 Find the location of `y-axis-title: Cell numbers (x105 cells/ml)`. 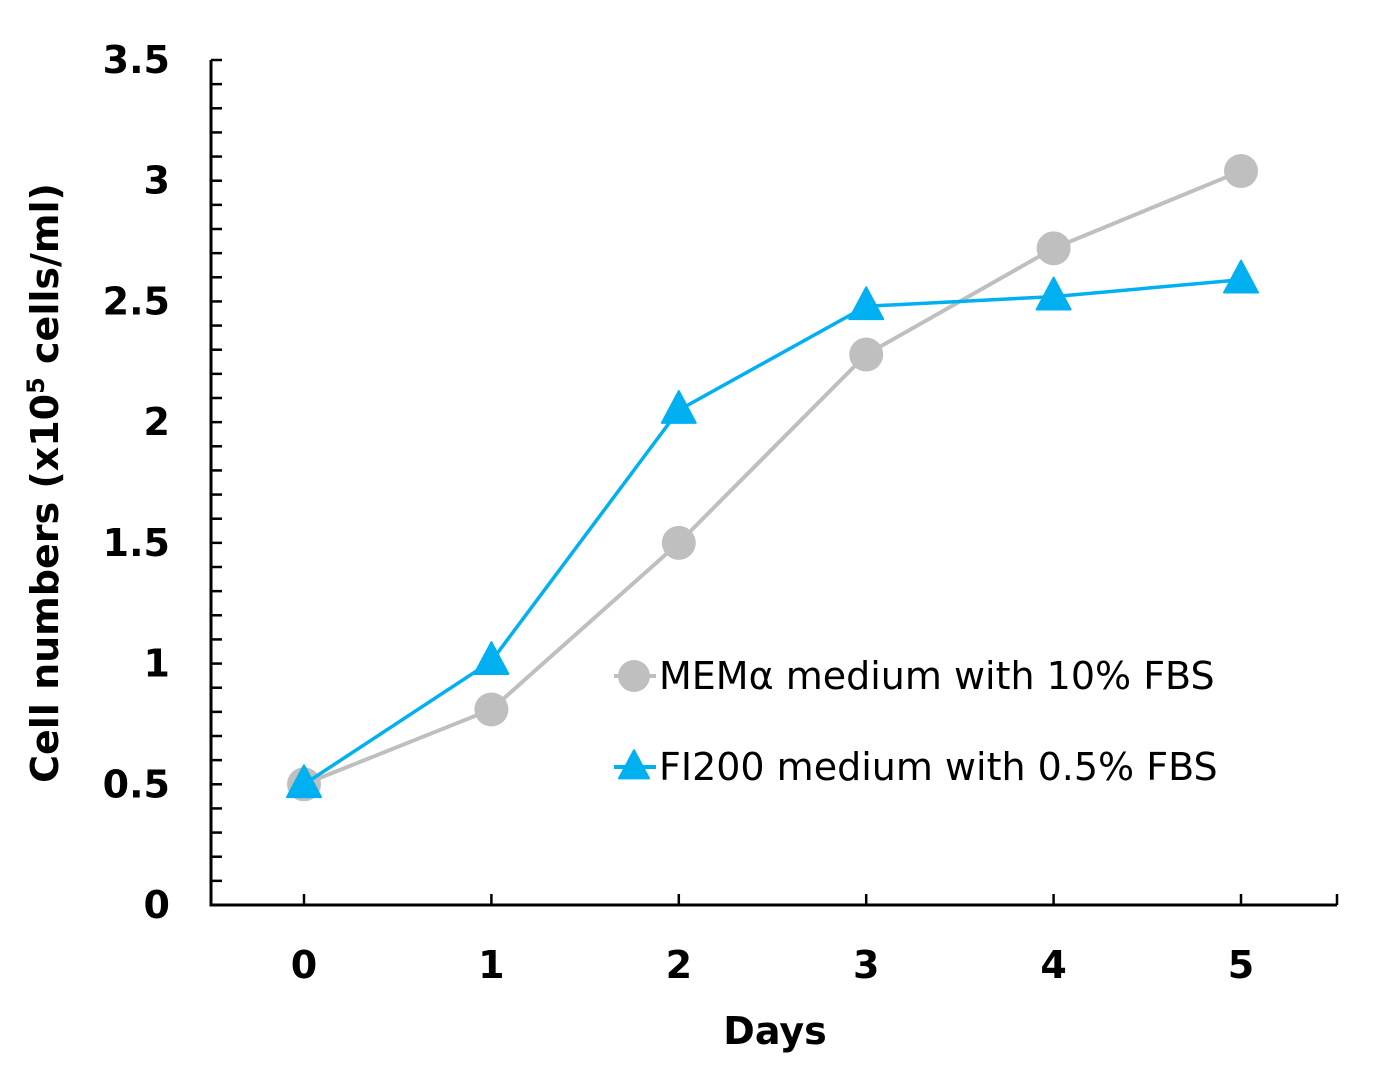

y-axis-title: Cell numbers (x105 cells/ml) is located at coordinates (44, 483).